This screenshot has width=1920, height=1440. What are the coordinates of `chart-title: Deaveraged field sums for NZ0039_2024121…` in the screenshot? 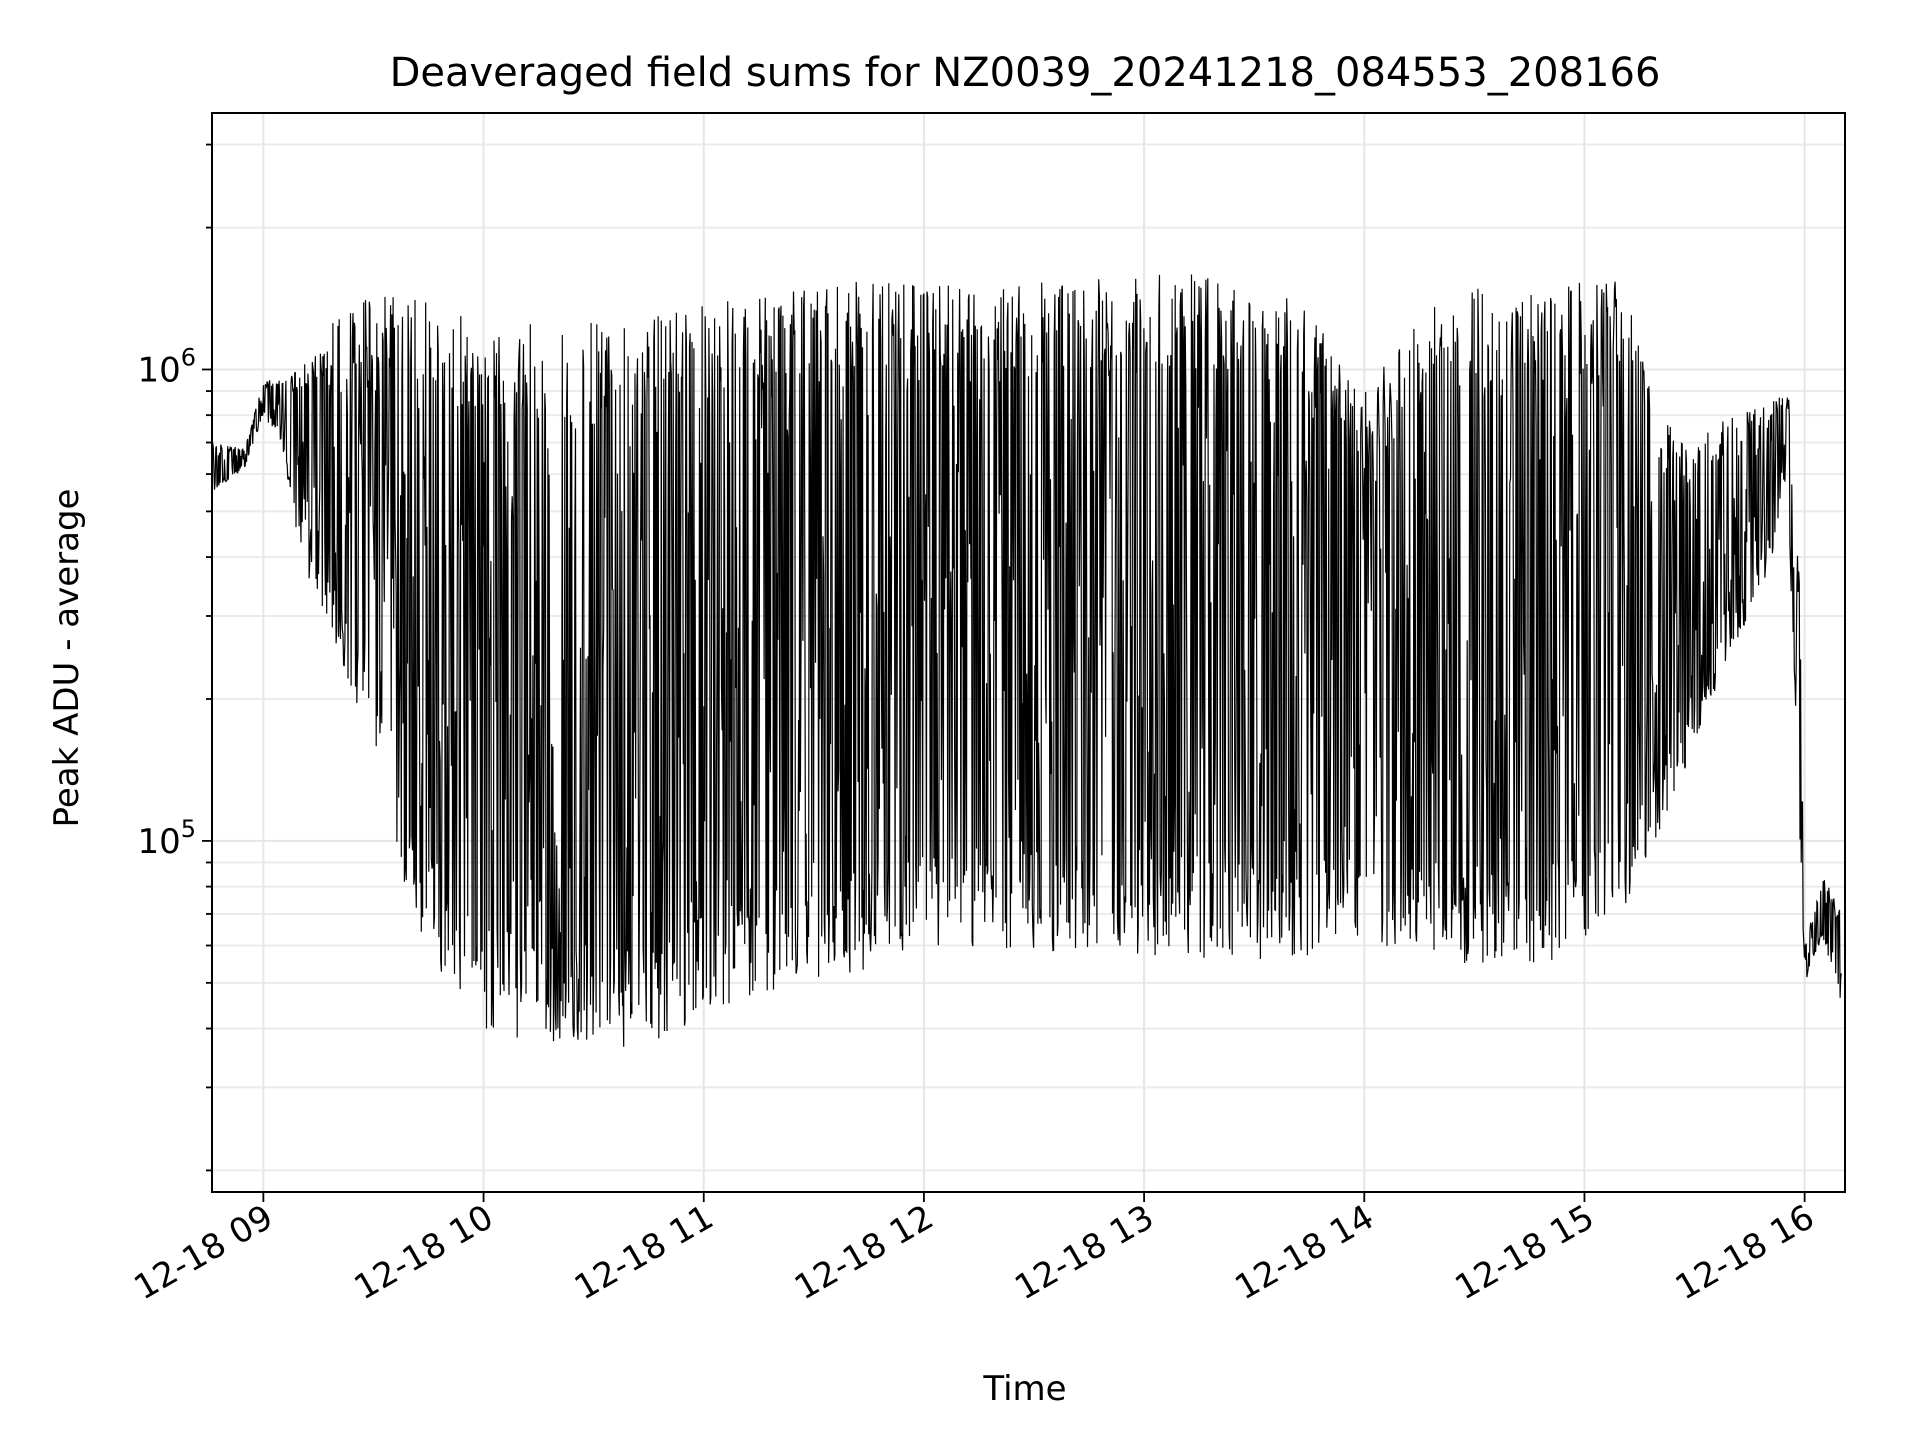 It's located at (1025, 73).